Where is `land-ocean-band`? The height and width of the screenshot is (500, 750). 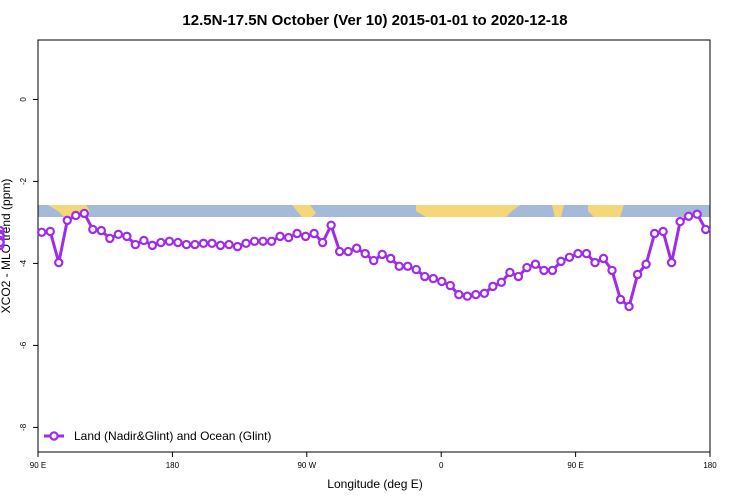
land-ocean-band is located at coordinates (374, 211).